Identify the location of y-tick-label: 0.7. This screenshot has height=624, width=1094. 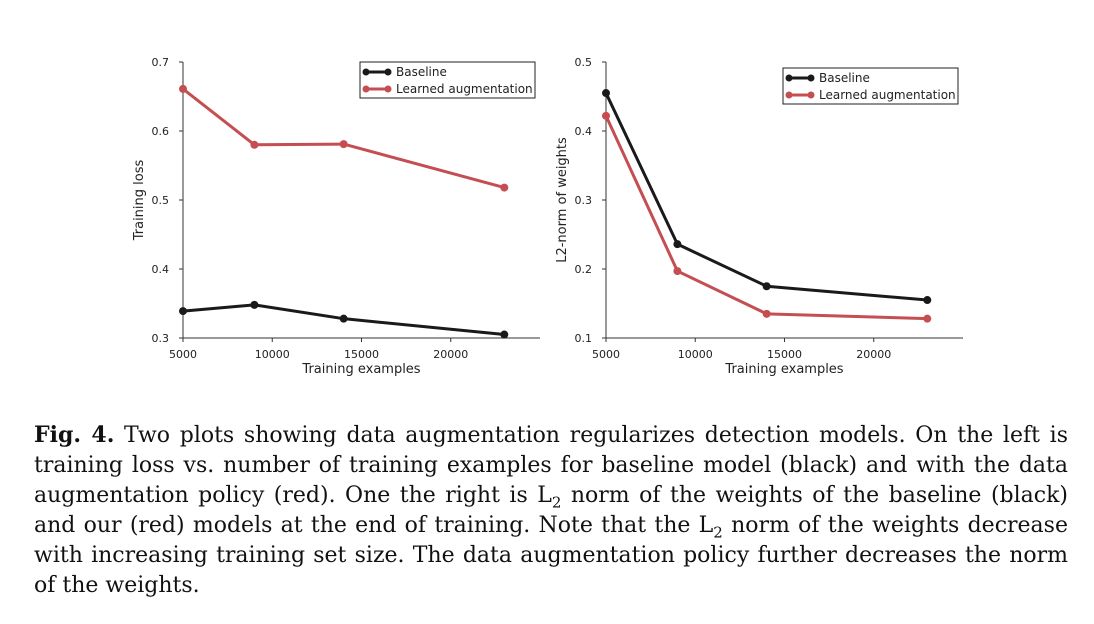
(161, 62).